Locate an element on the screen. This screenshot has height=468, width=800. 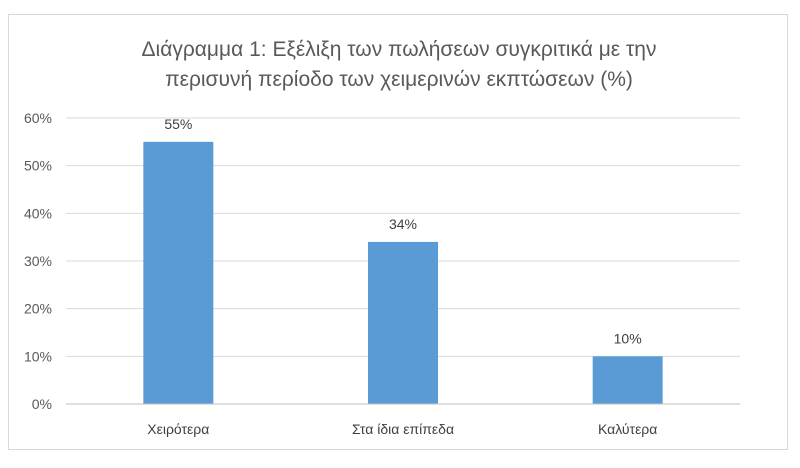
y-tick-label: 60% is located at coordinates (38, 118).